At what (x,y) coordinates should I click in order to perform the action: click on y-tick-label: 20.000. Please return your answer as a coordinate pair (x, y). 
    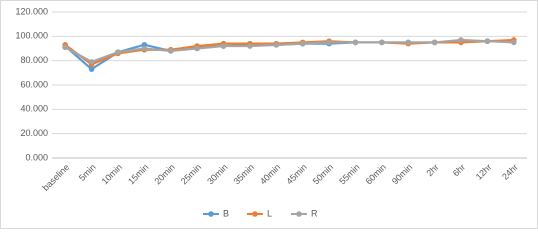
    Looking at the image, I should click on (34, 133).